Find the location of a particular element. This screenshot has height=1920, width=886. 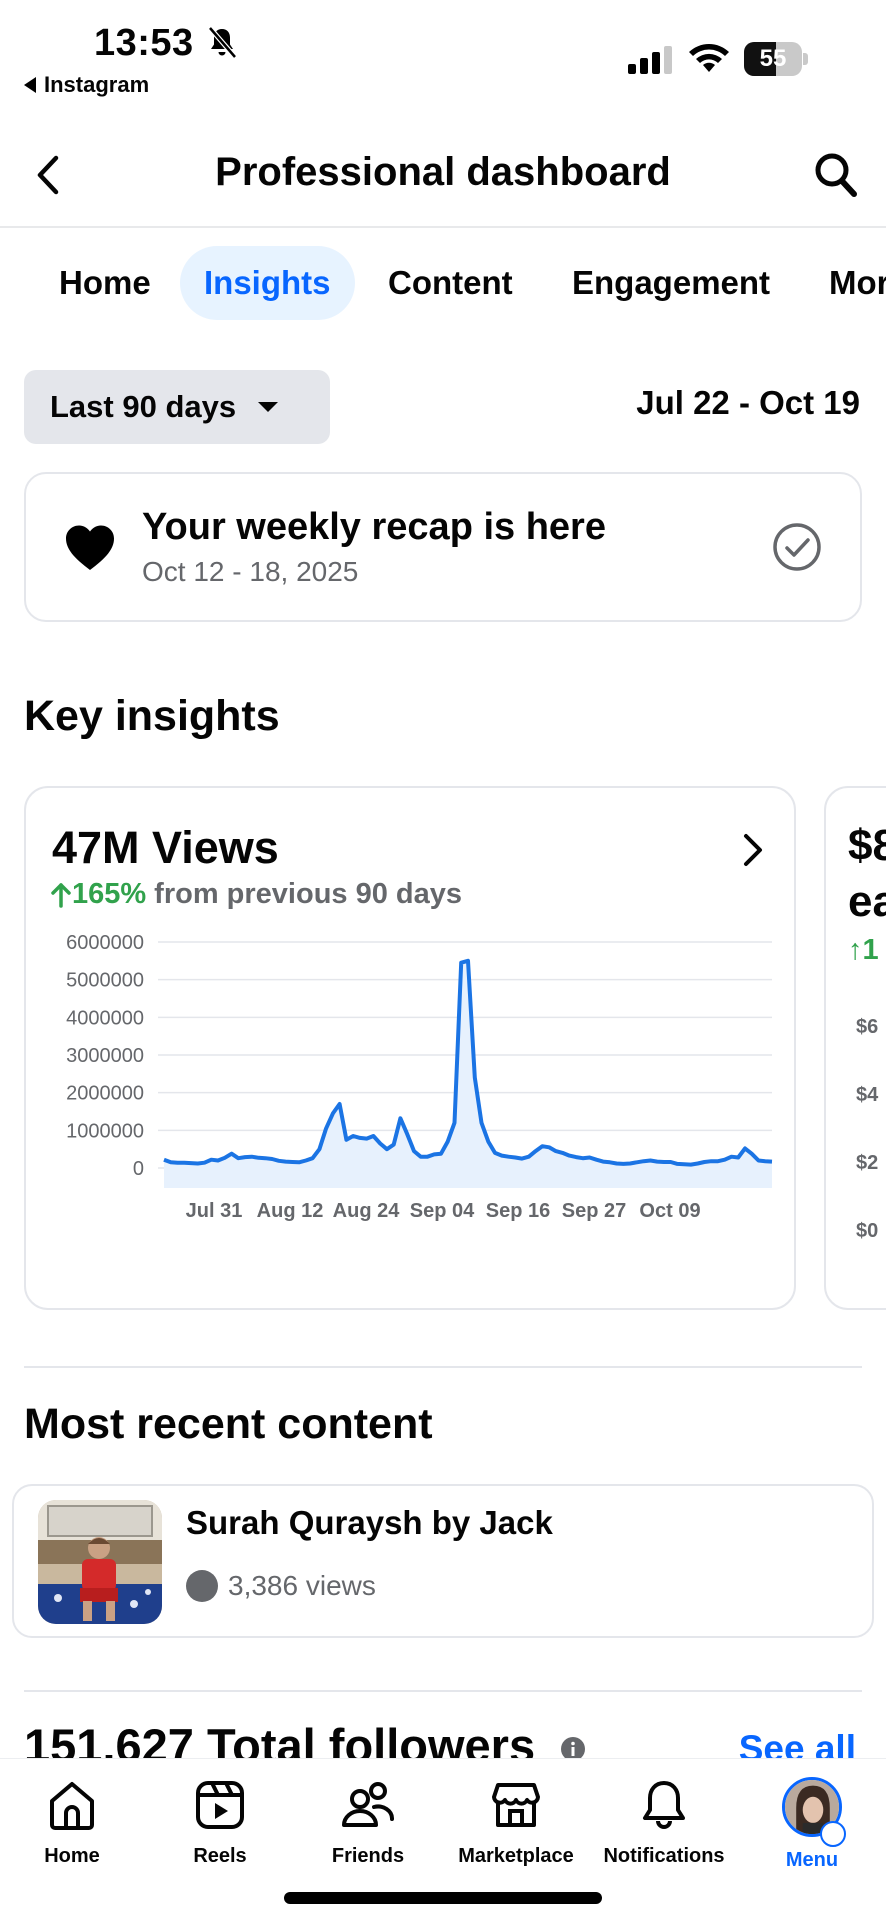

search-icon is located at coordinates (836, 175).